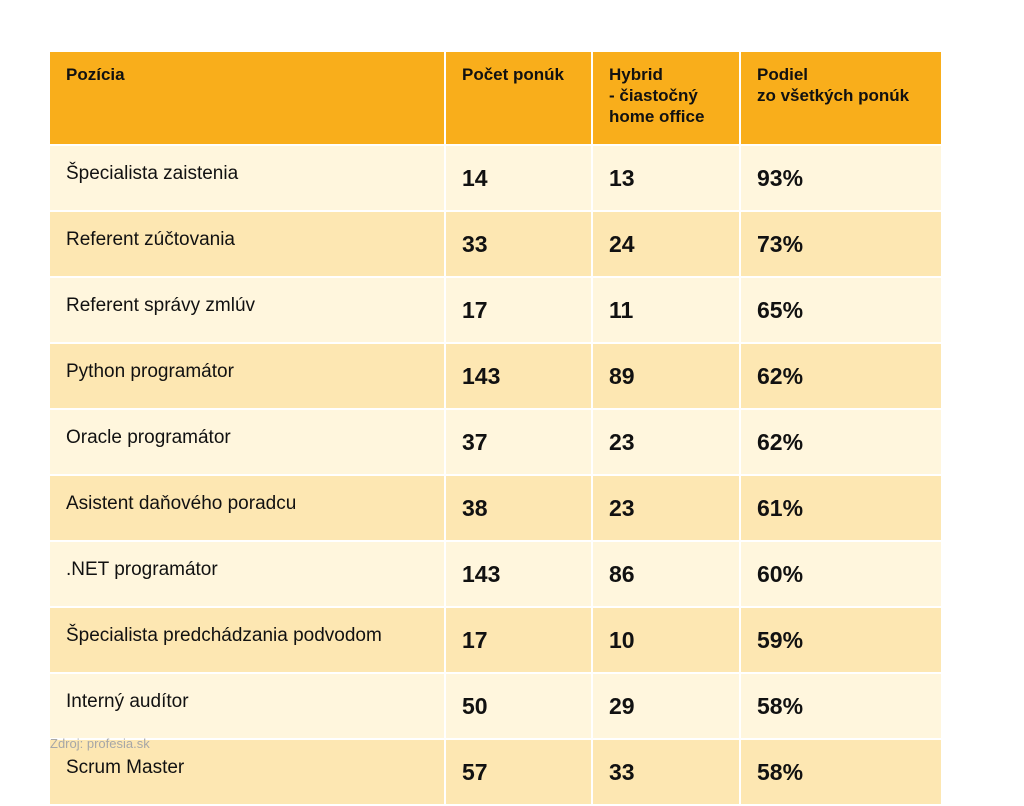 This screenshot has width=1024, height=806. Describe the element at coordinates (666, 178) in the screenshot. I see `cell-hybrid: 13` at that location.